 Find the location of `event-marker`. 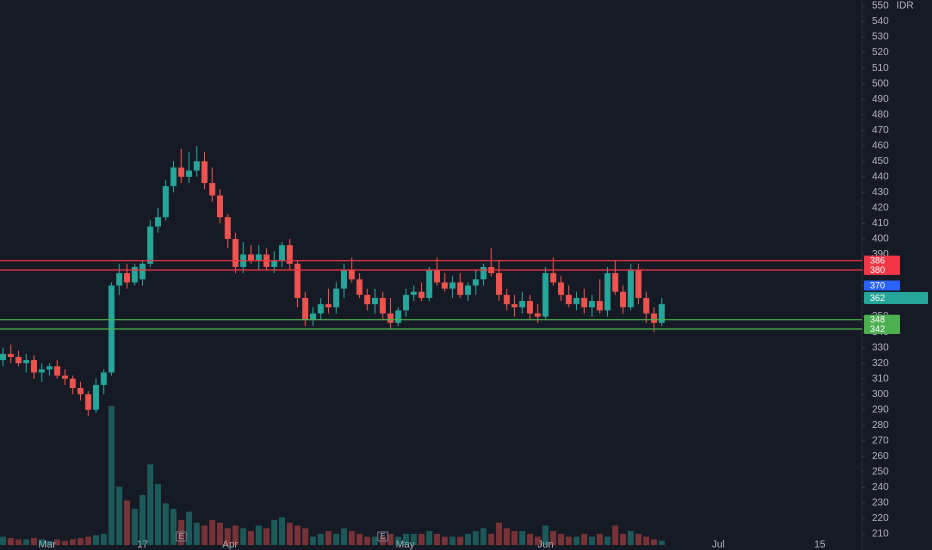

event-marker is located at coordinates (383, 536).